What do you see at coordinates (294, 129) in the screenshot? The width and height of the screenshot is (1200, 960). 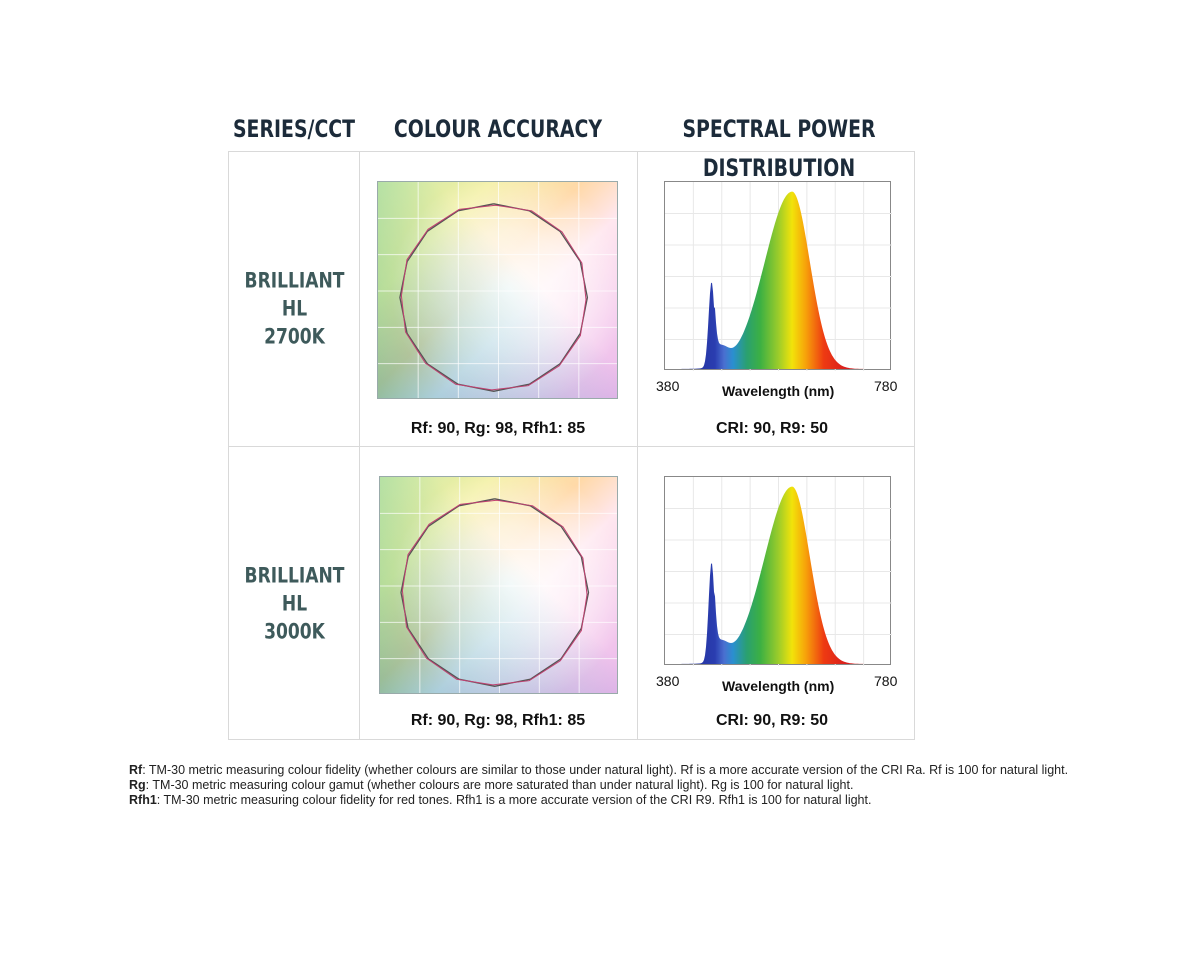 I see `header-series-cct: SERIES/CCT` at bounding box center [294, 129].